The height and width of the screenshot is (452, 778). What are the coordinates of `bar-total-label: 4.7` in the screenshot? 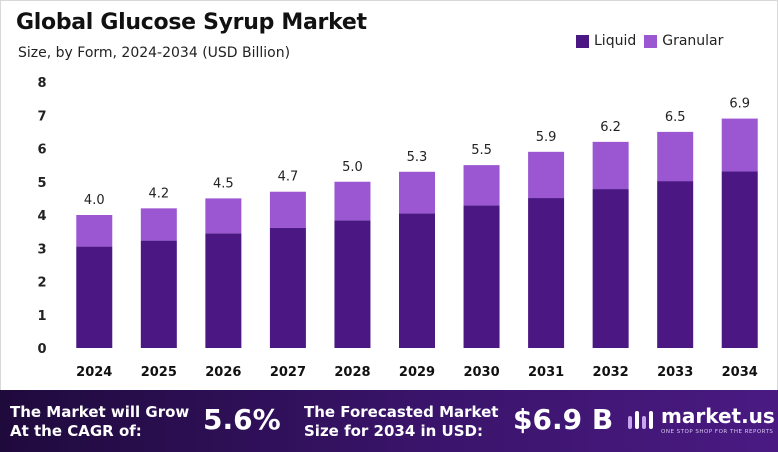 It's located at (288, 177).